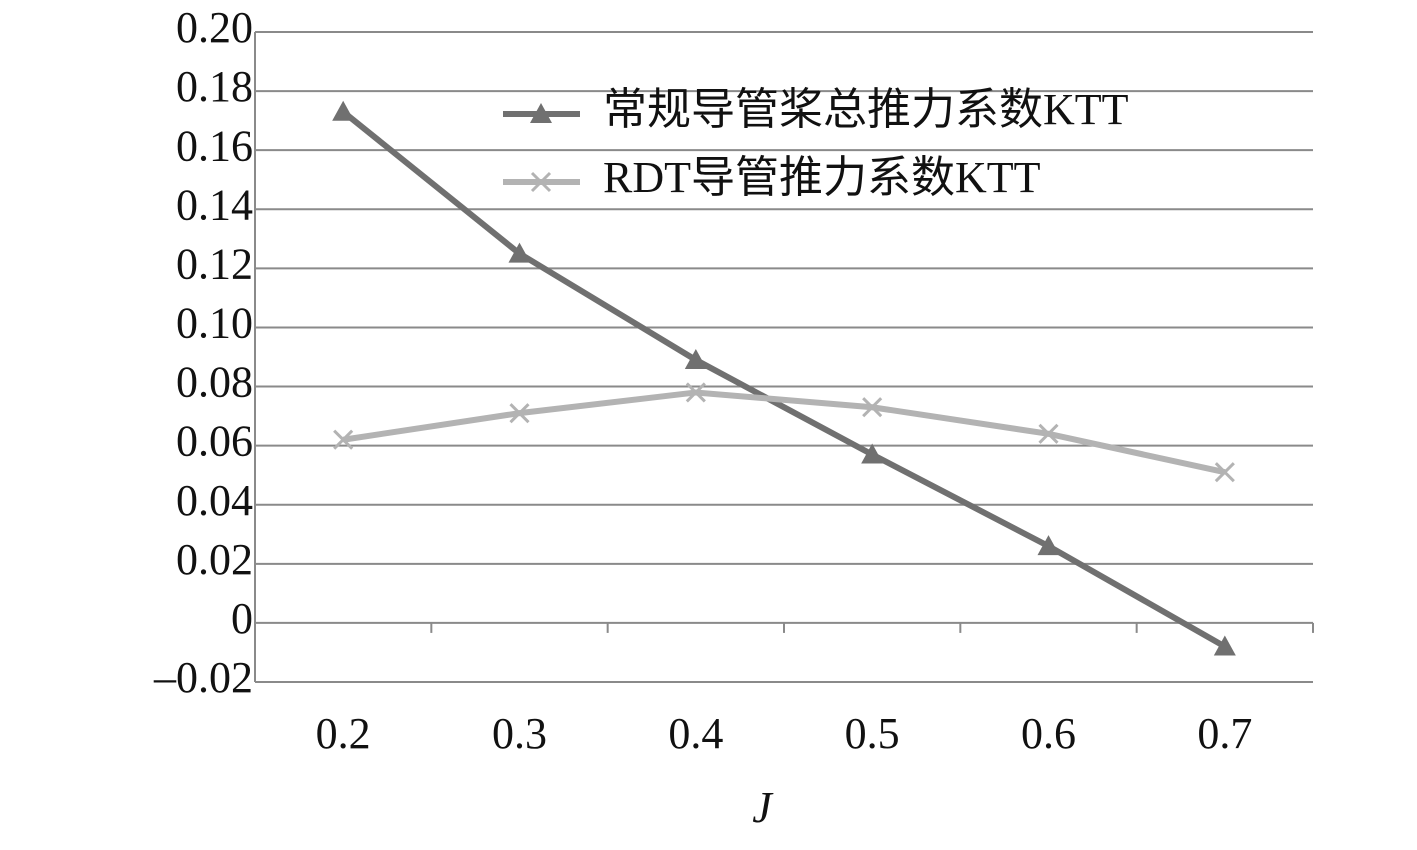 This screenshot has height=850, width=1417. What do you see at coordinates (519, 733) in the screenshot?
I see `x-tick-label: 0.3` at bounding box center [519, 733].